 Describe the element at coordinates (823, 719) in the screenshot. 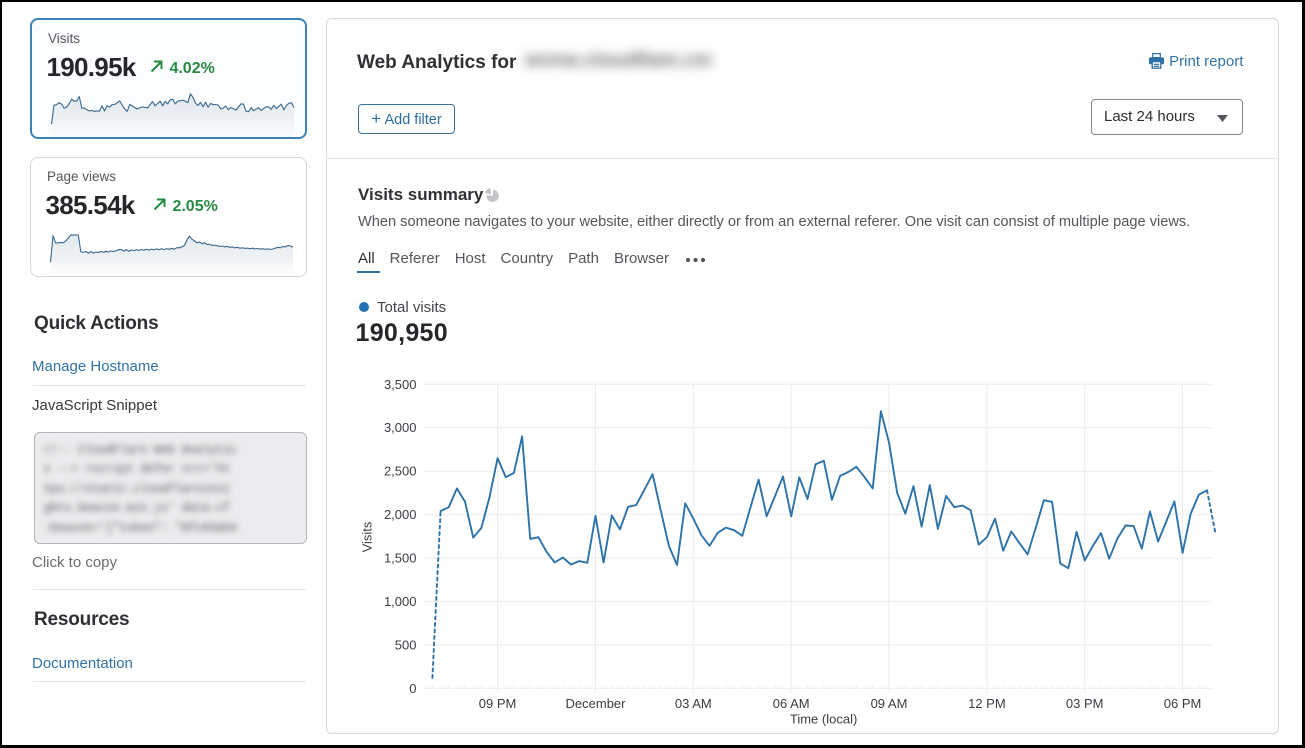

I see `svg-text: Time (local)` at that location.